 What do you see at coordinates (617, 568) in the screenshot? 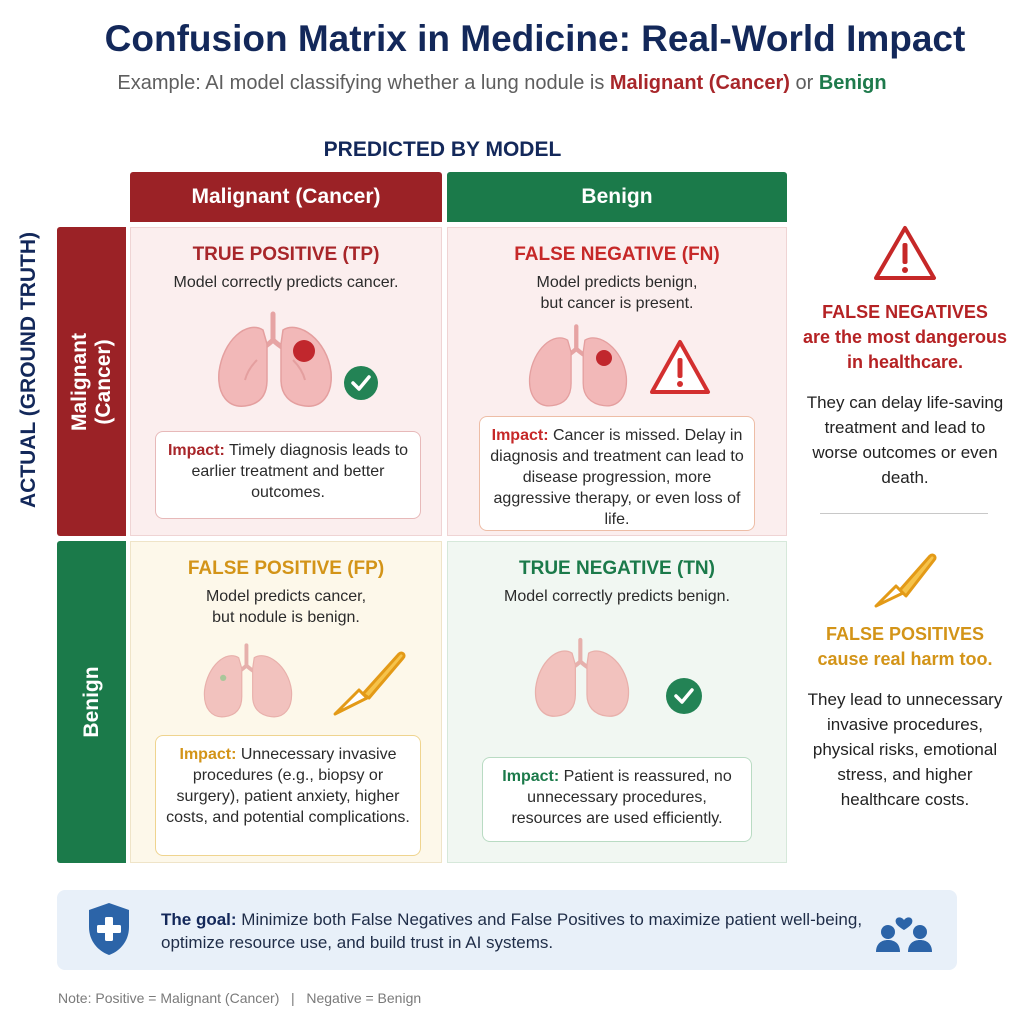
I see `cell-title: TRUE NEGATIVE (TN)` at bounding box center [617, 568].